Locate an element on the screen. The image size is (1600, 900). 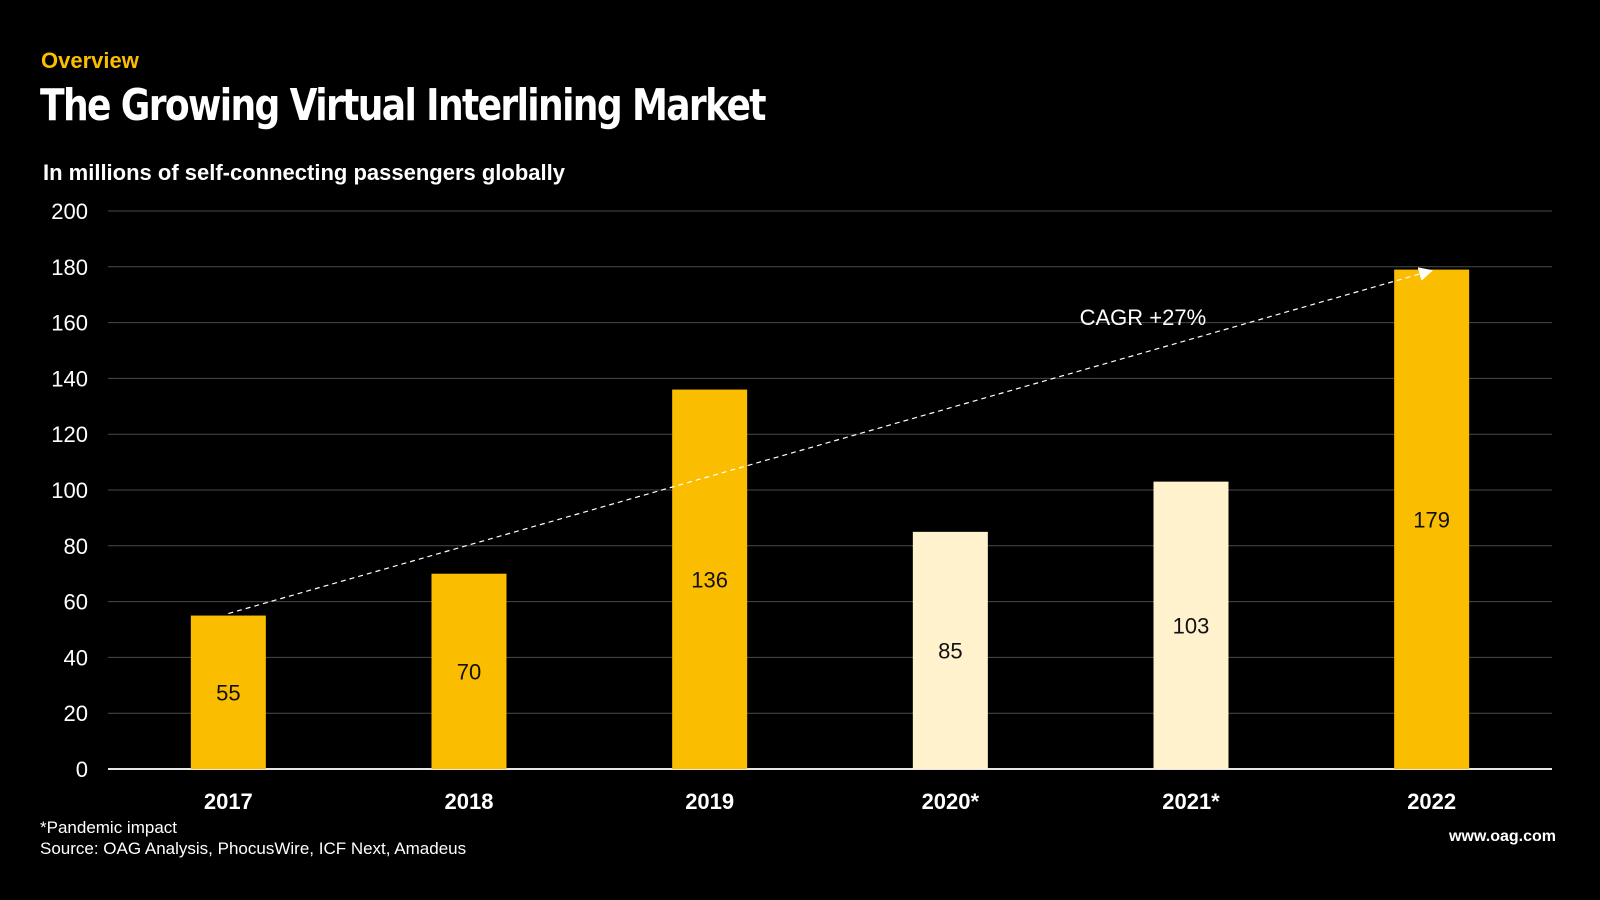
y-axis-ticks: 0 20 40 60 80 100 120 140 160 180 200 is located at coordinates (69, 490).